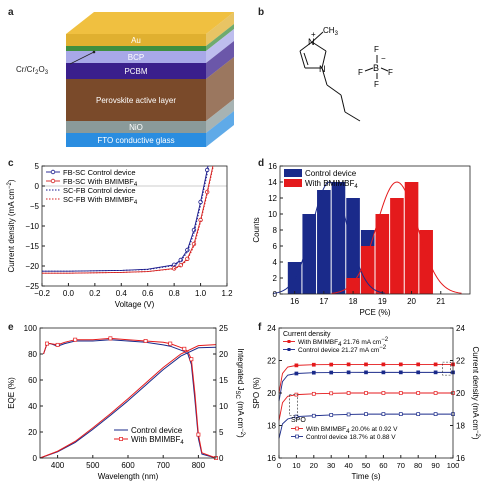 The width and height of the screenshot is (487, 498). What do you see at coordinates (94, 52) in the screenshot?
I see `cr-pointer-dot` at bounding box center [94, 52].